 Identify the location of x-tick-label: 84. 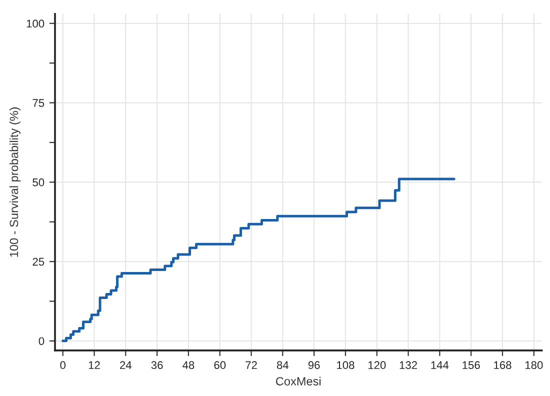
(282, 365).